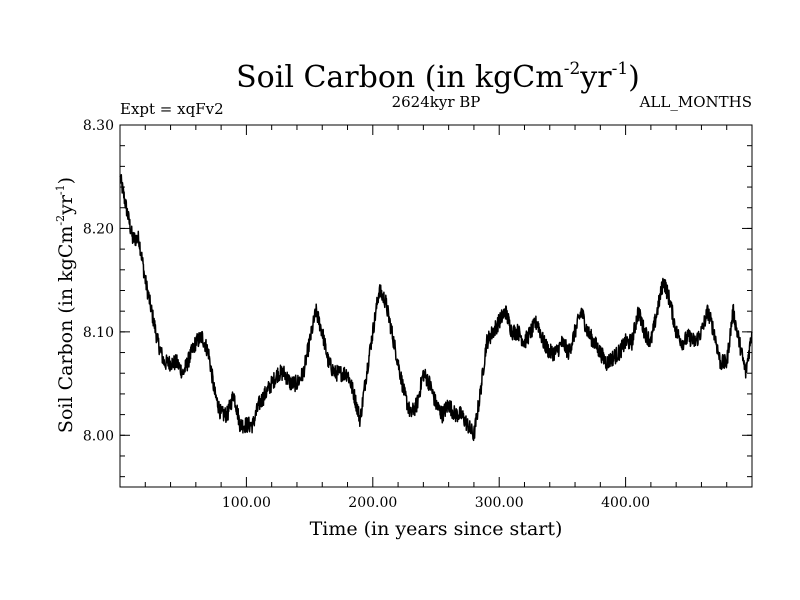 This screenshot has width=800, height=600. Describe the element at coordinates (98, 436) in the screenshot. I see `y-tick-label: 8.00` at that location.